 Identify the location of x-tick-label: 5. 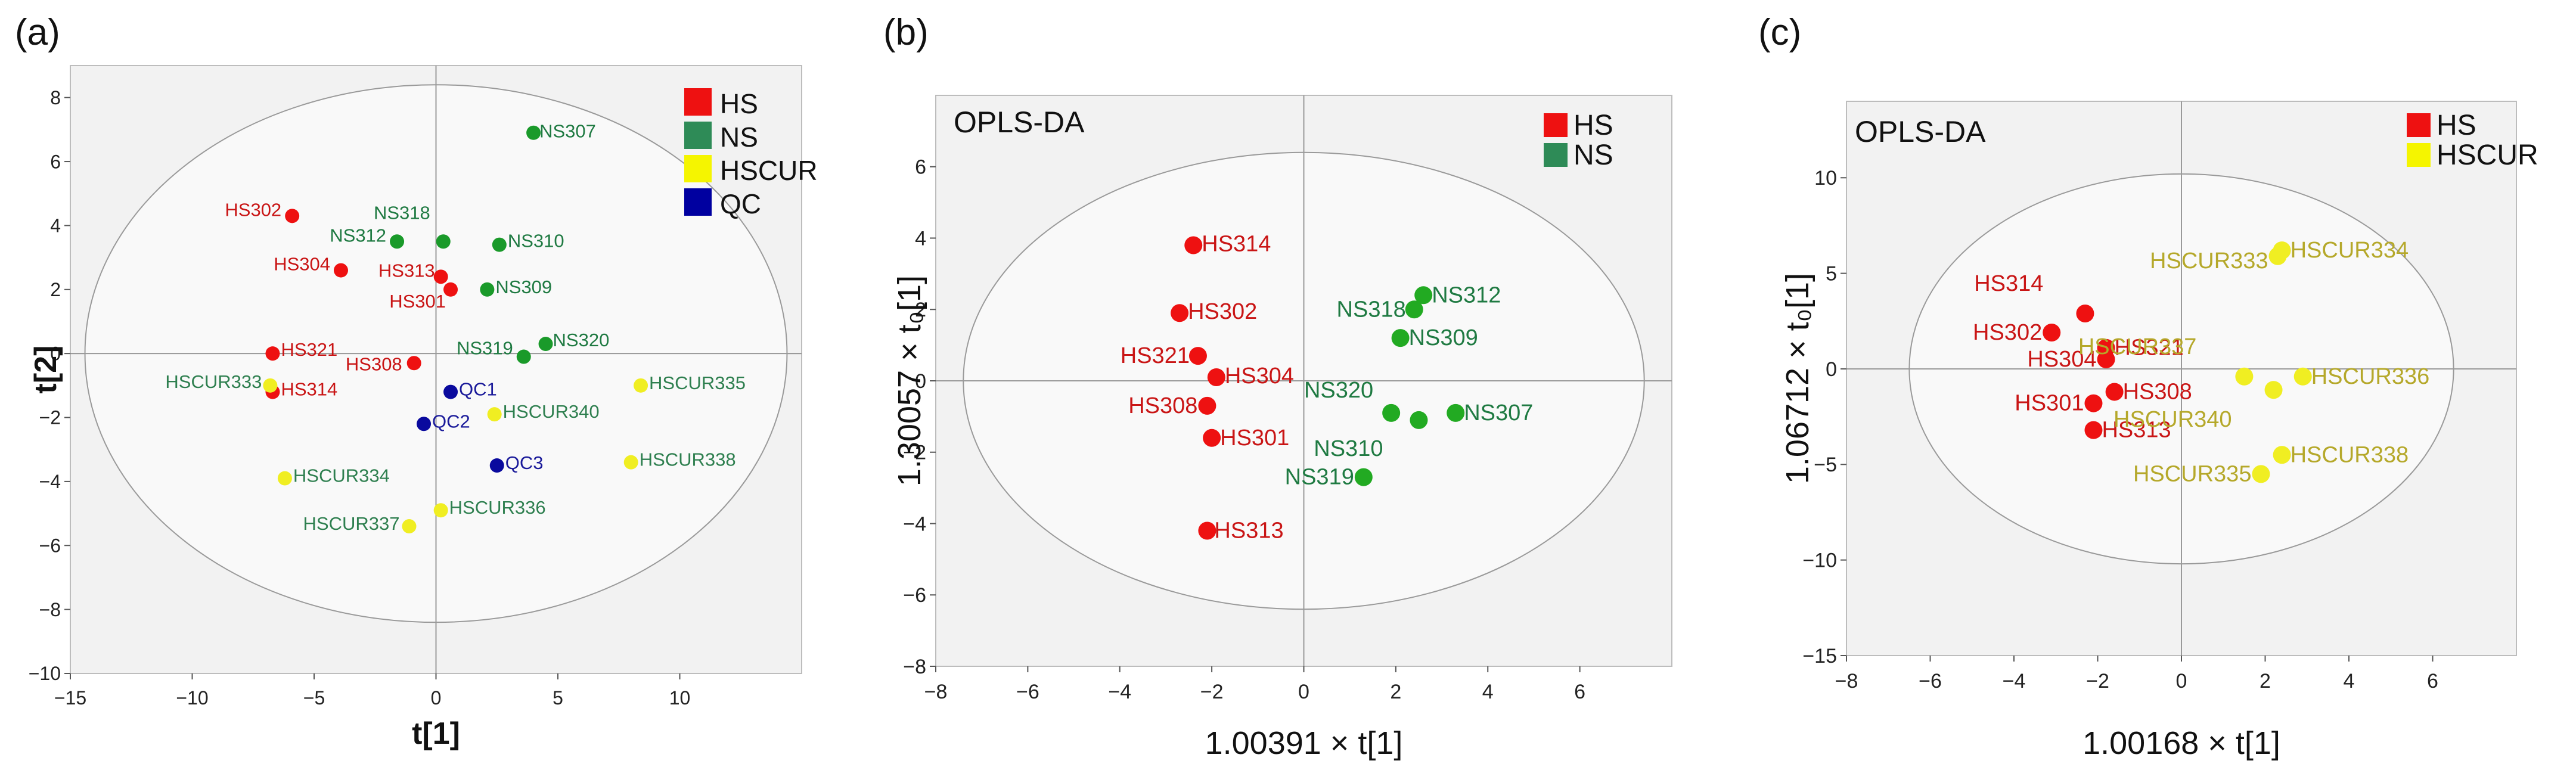
(558, 698).